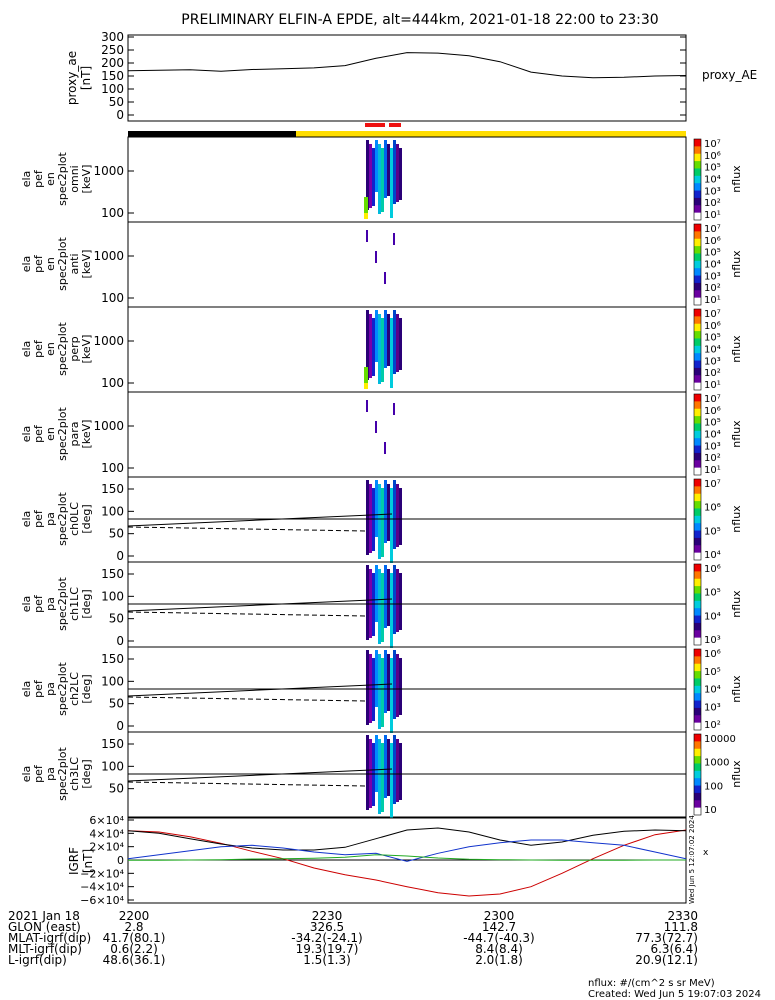  Describe the element at coordinates (260, 690) in the screenshot. I see `loss-cone-line` at that location.